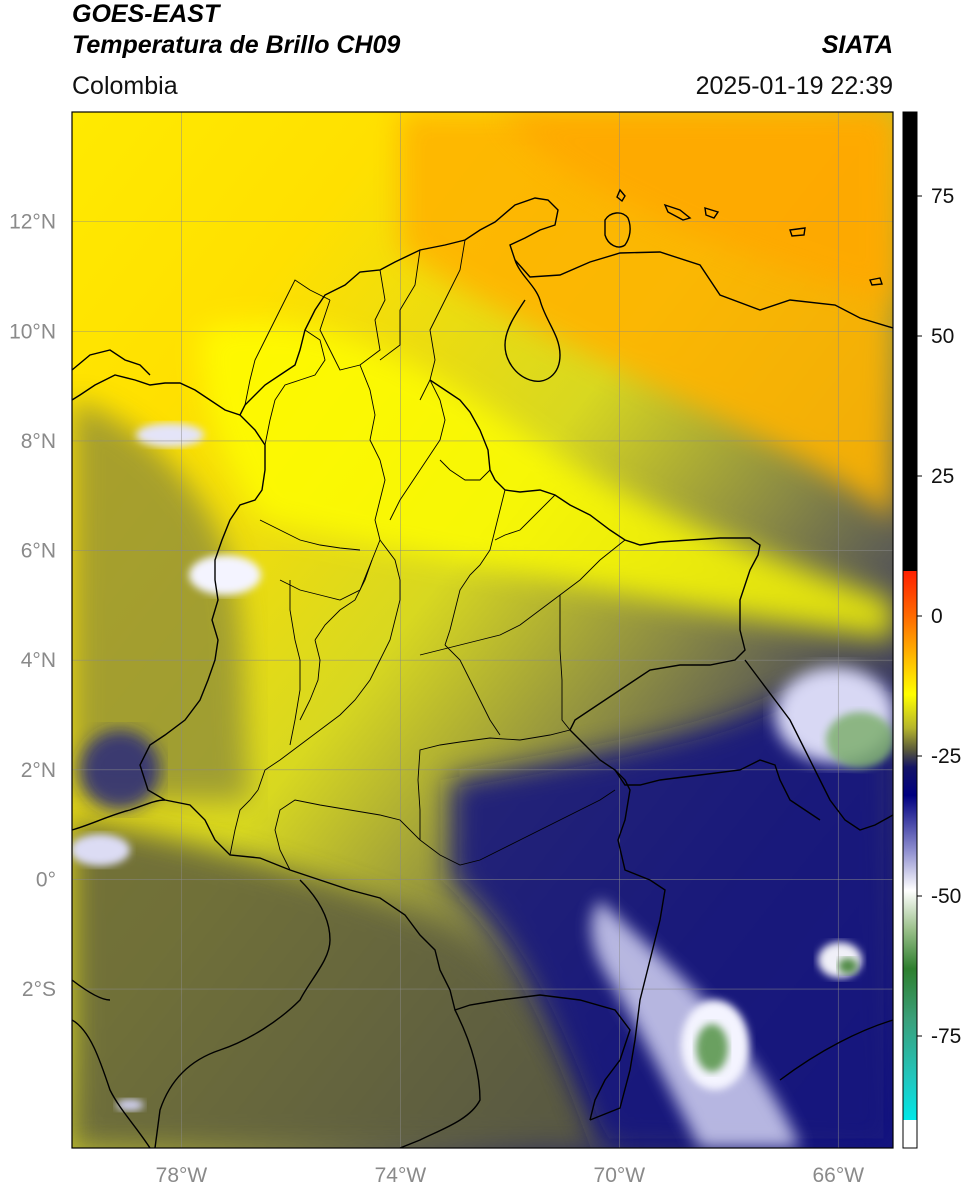 The height and width of the screenshot is (1190, 966). I want to click on latitude-tick-label: 12°N, so click(32, 222).